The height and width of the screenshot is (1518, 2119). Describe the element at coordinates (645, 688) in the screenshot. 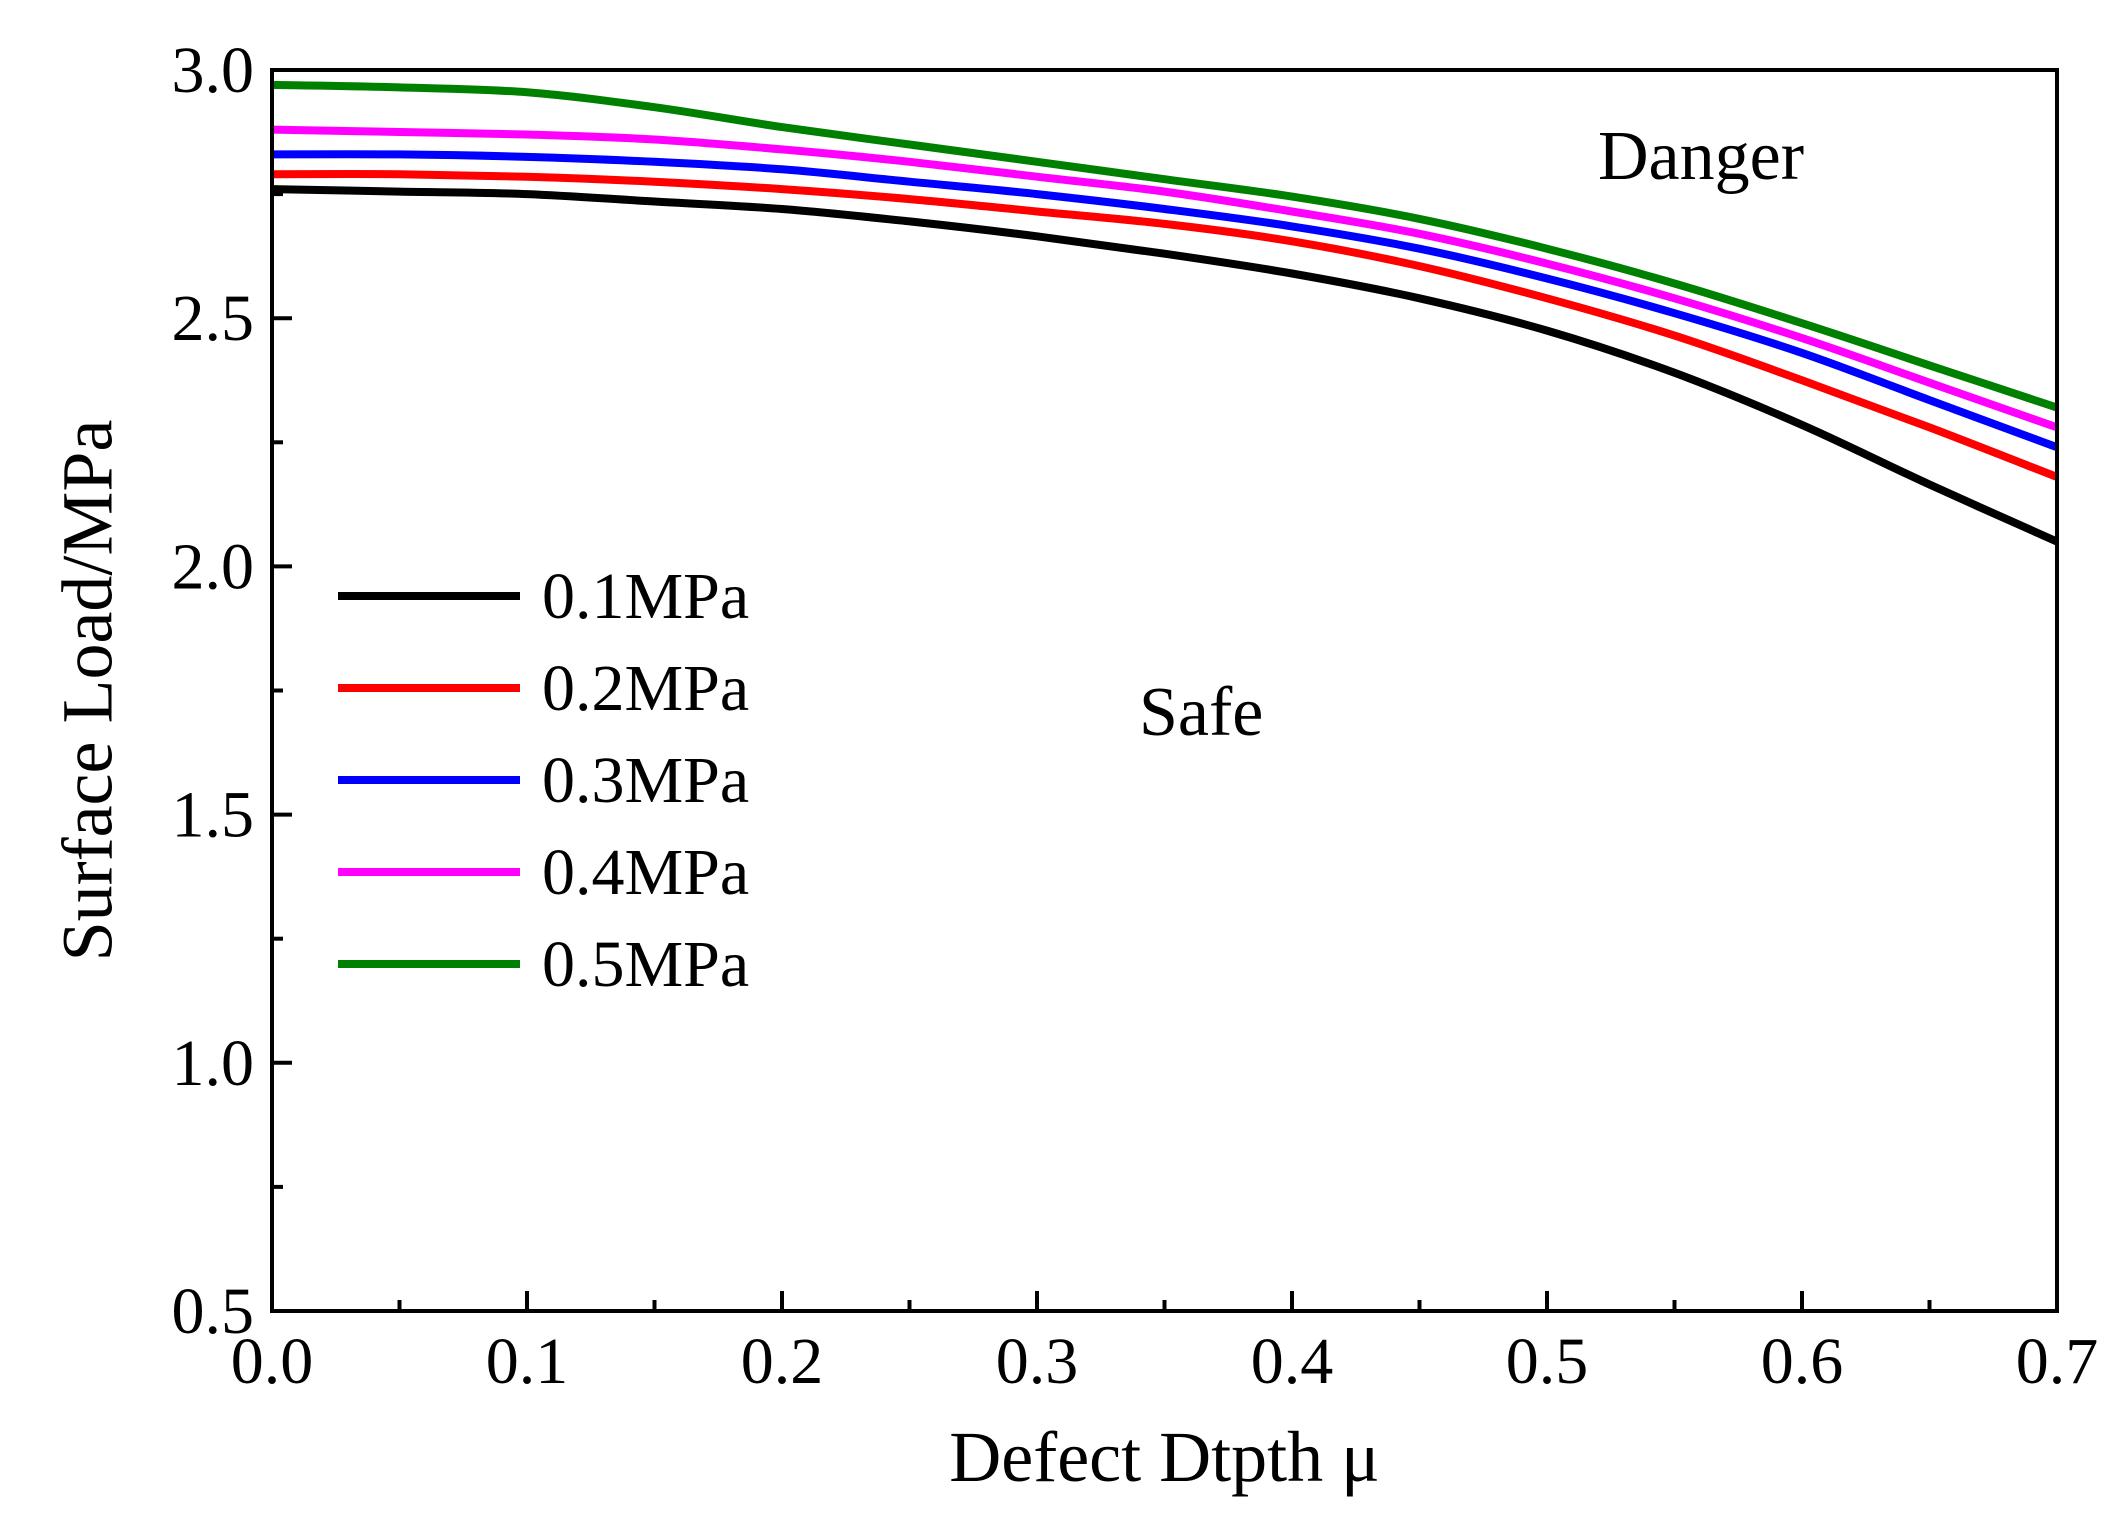

I see `legend-label-2: 0.2MPa` at that location.